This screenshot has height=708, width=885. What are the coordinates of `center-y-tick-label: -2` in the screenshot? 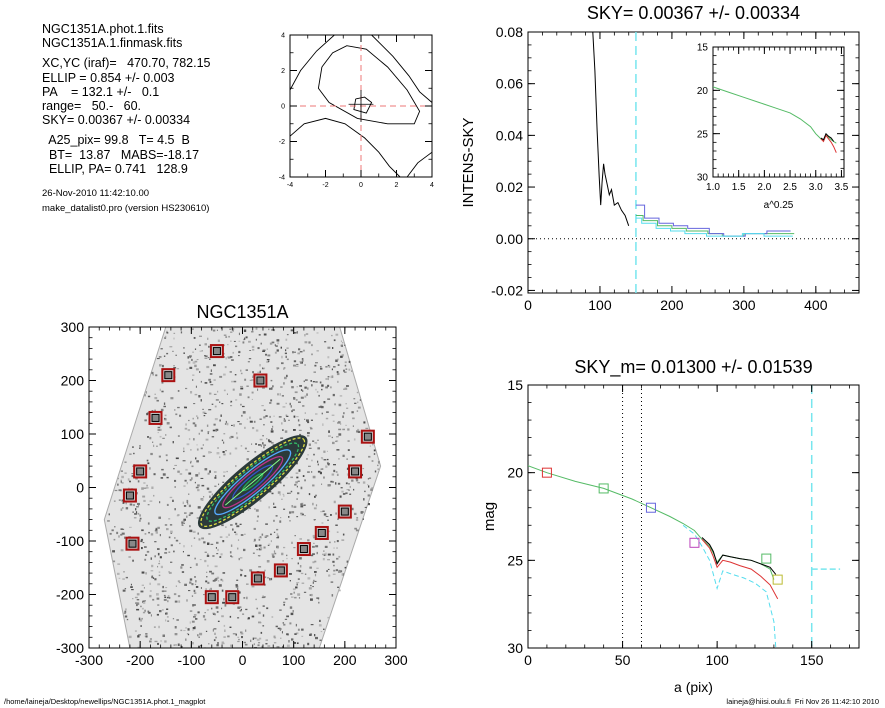 It's located at (282, 142).